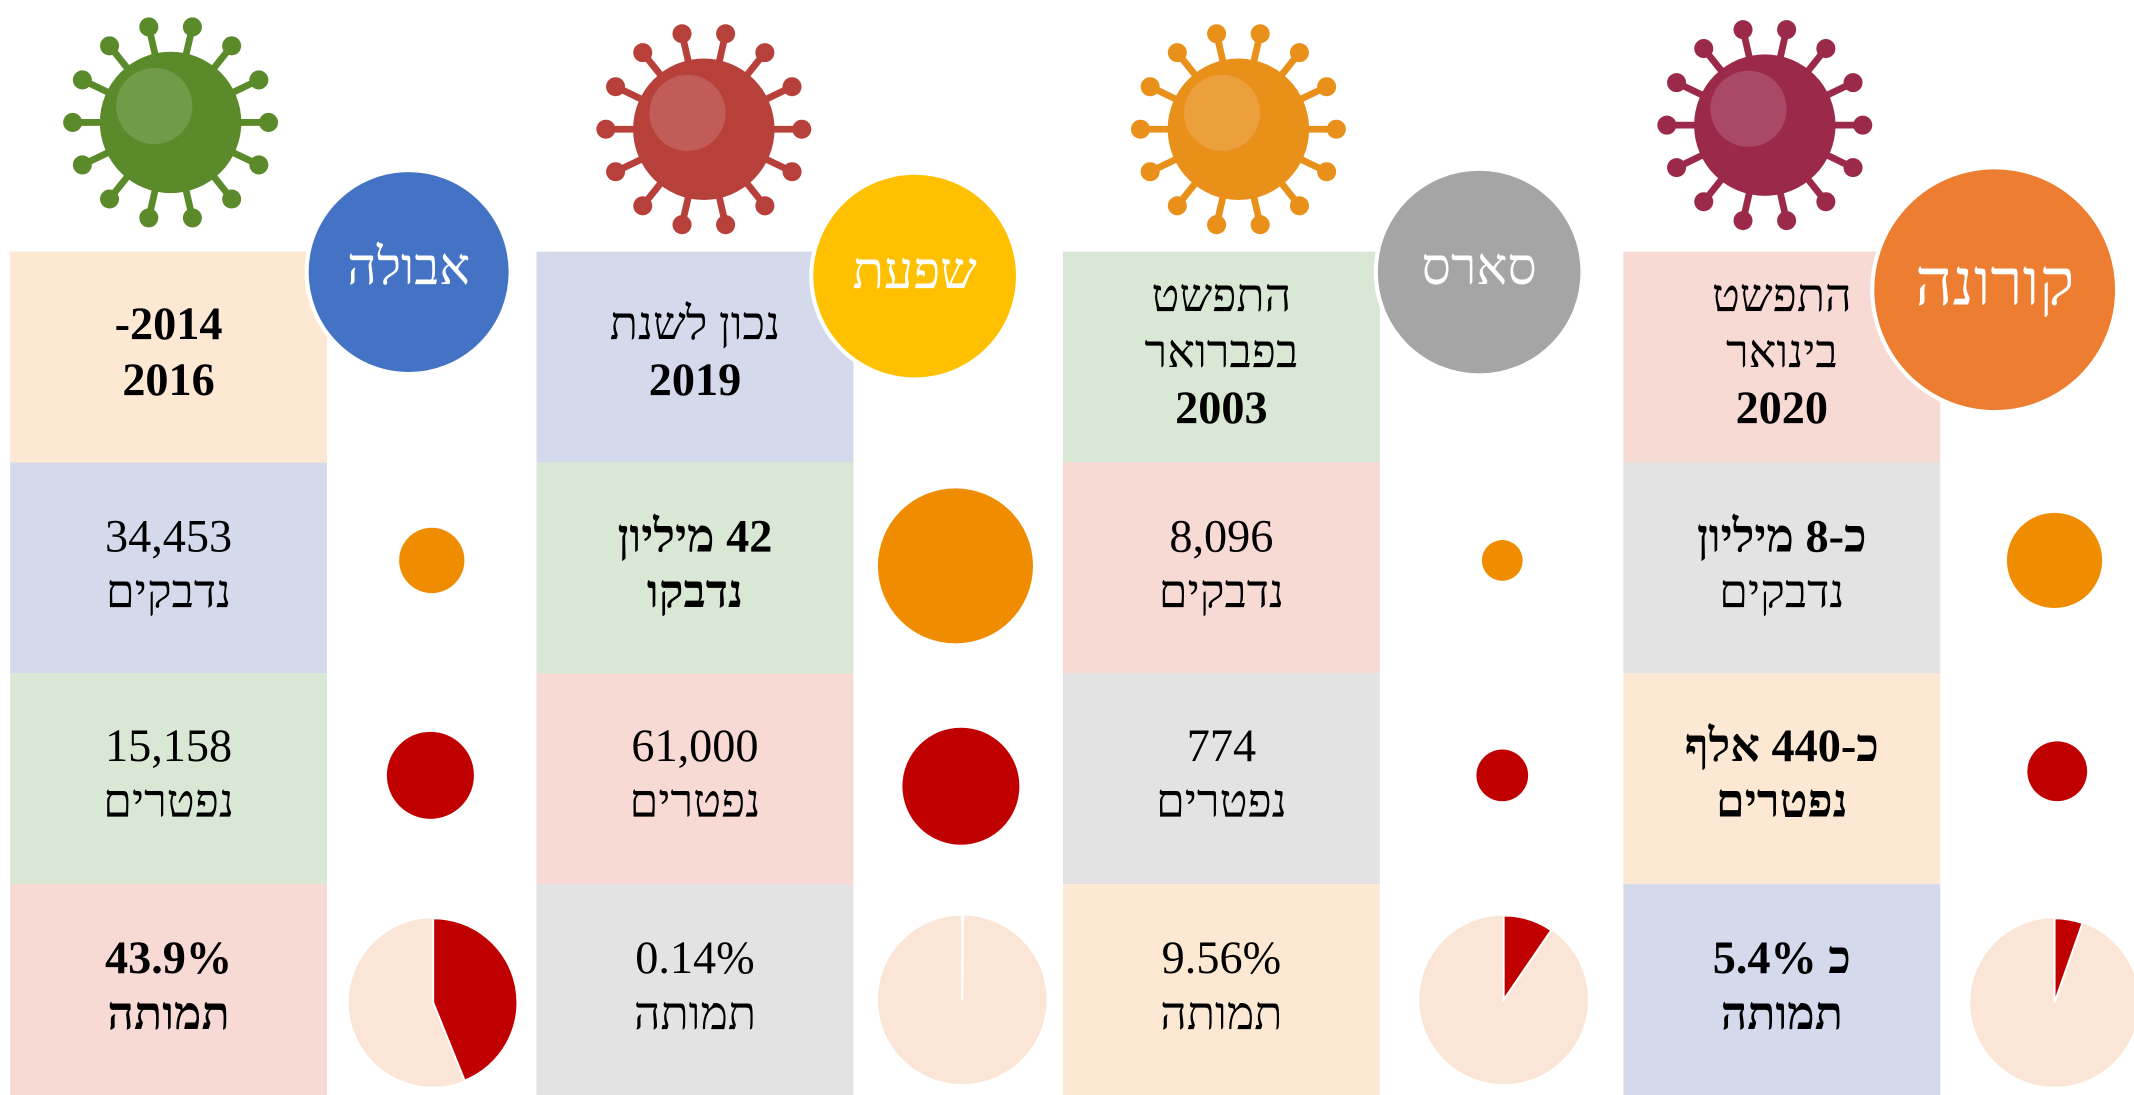 This screenshot has height=1095, width=2134. What do you see at coordinates (1221, 592) in the screenshot?
I see `cases-text: נדבקים` at bounding box center [1221, 592].